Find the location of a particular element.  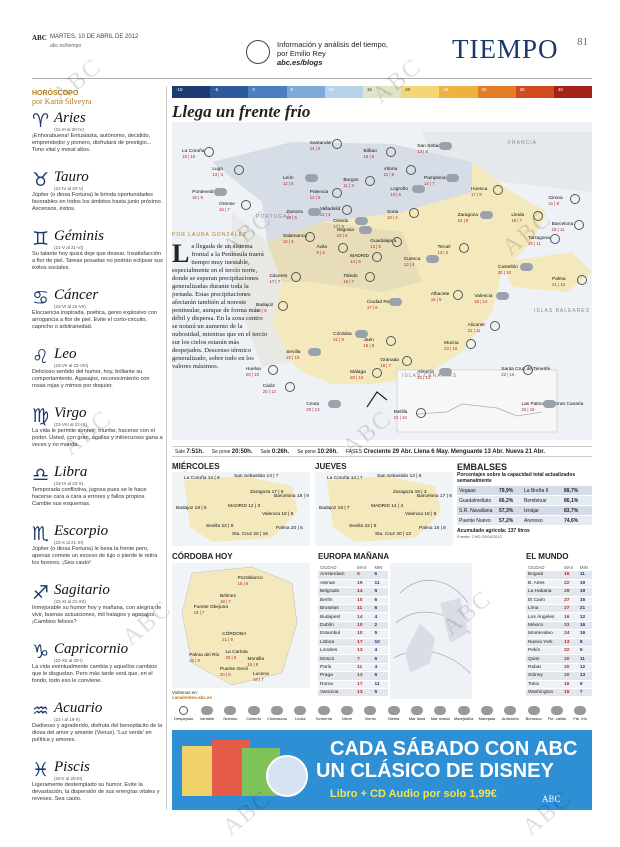

zodiac-icon: ♊ is located at coordinates (41, 239).